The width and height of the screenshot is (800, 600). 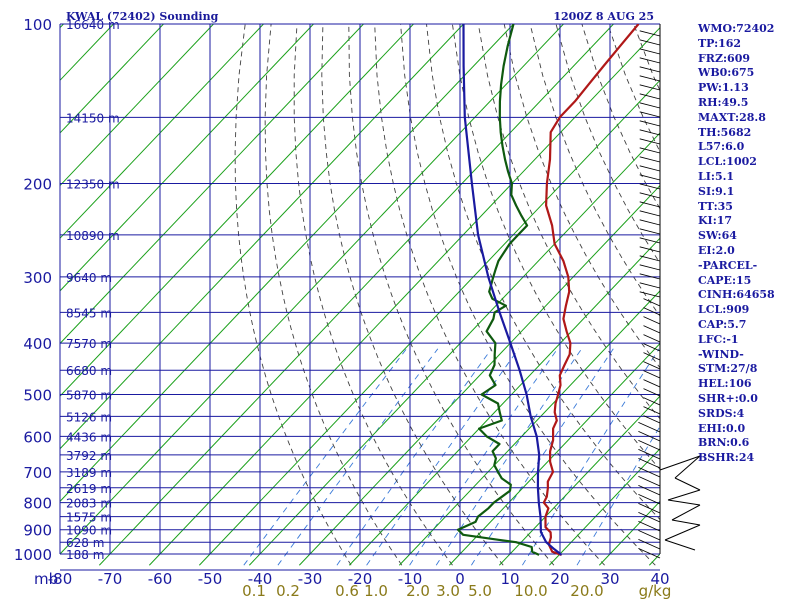 I want to click on temperature-tick-label: 40, so click(x=659, y=579).